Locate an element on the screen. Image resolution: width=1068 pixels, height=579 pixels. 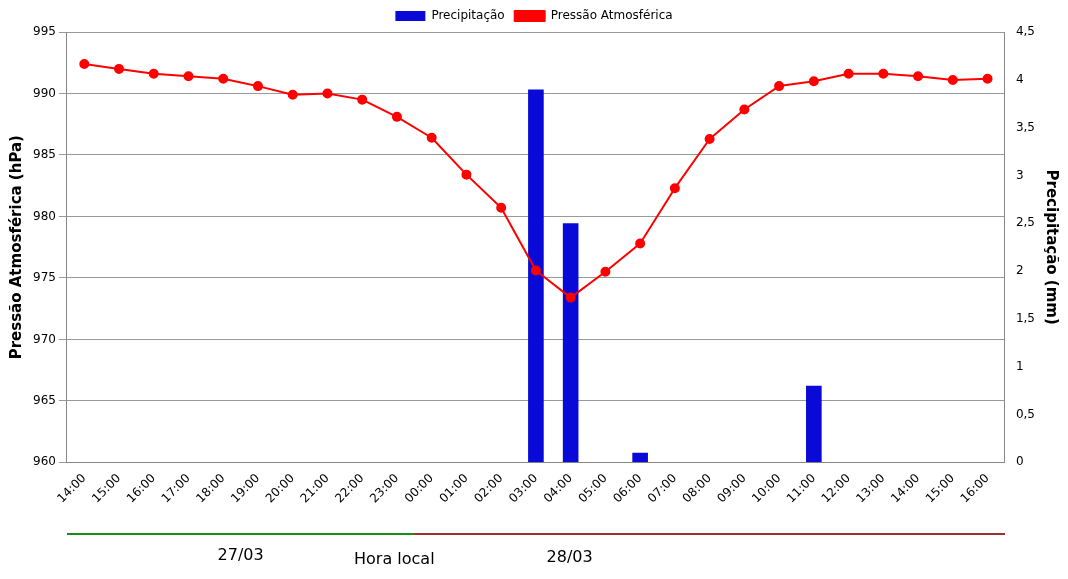
y2-tick-label: 1 is located at coordinates (1019, 365).